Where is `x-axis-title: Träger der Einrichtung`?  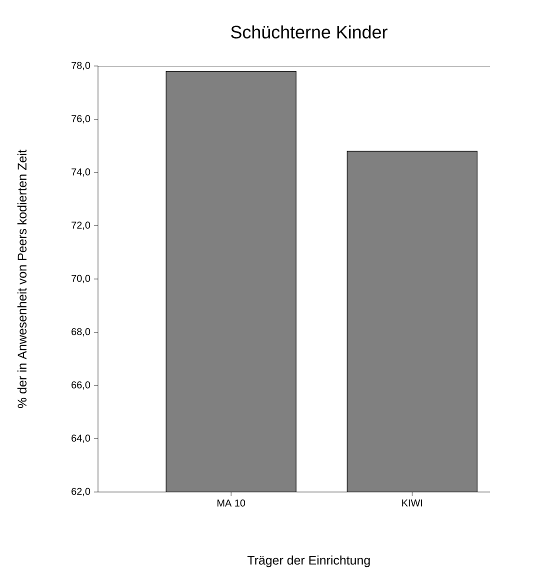
x-axis-title: Träger der Einrichtung is located at coordinates (308, 562).